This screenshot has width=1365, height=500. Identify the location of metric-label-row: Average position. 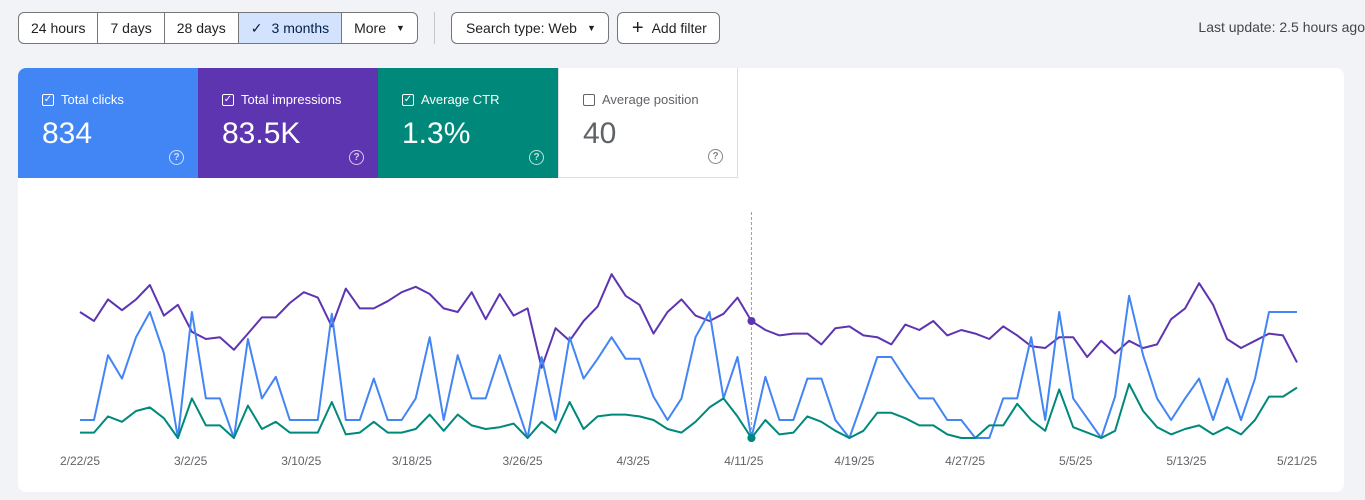
(660, 99).